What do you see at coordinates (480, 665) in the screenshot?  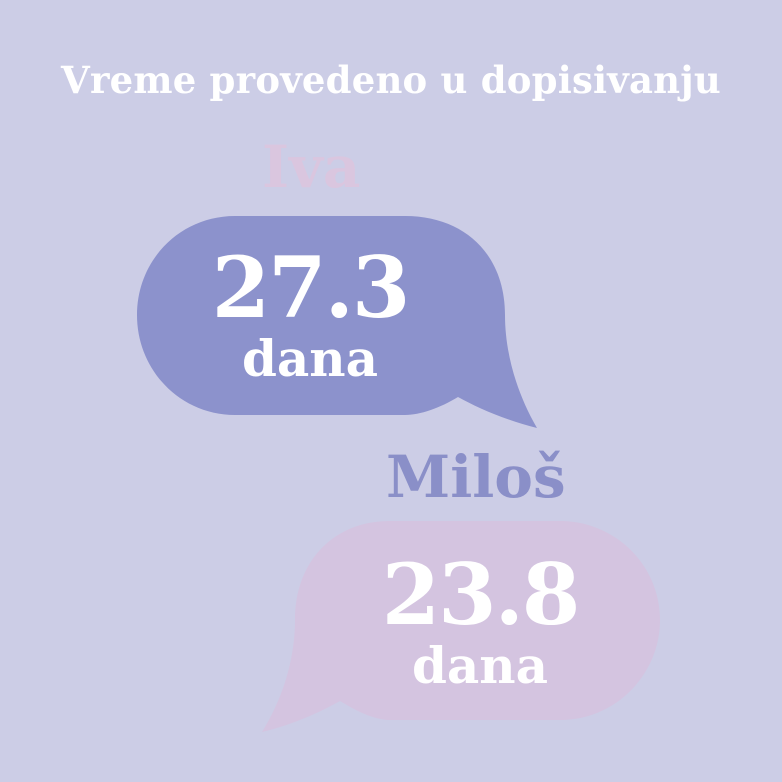 I see `milos-unit: dana` at bounding box center [480, 665].